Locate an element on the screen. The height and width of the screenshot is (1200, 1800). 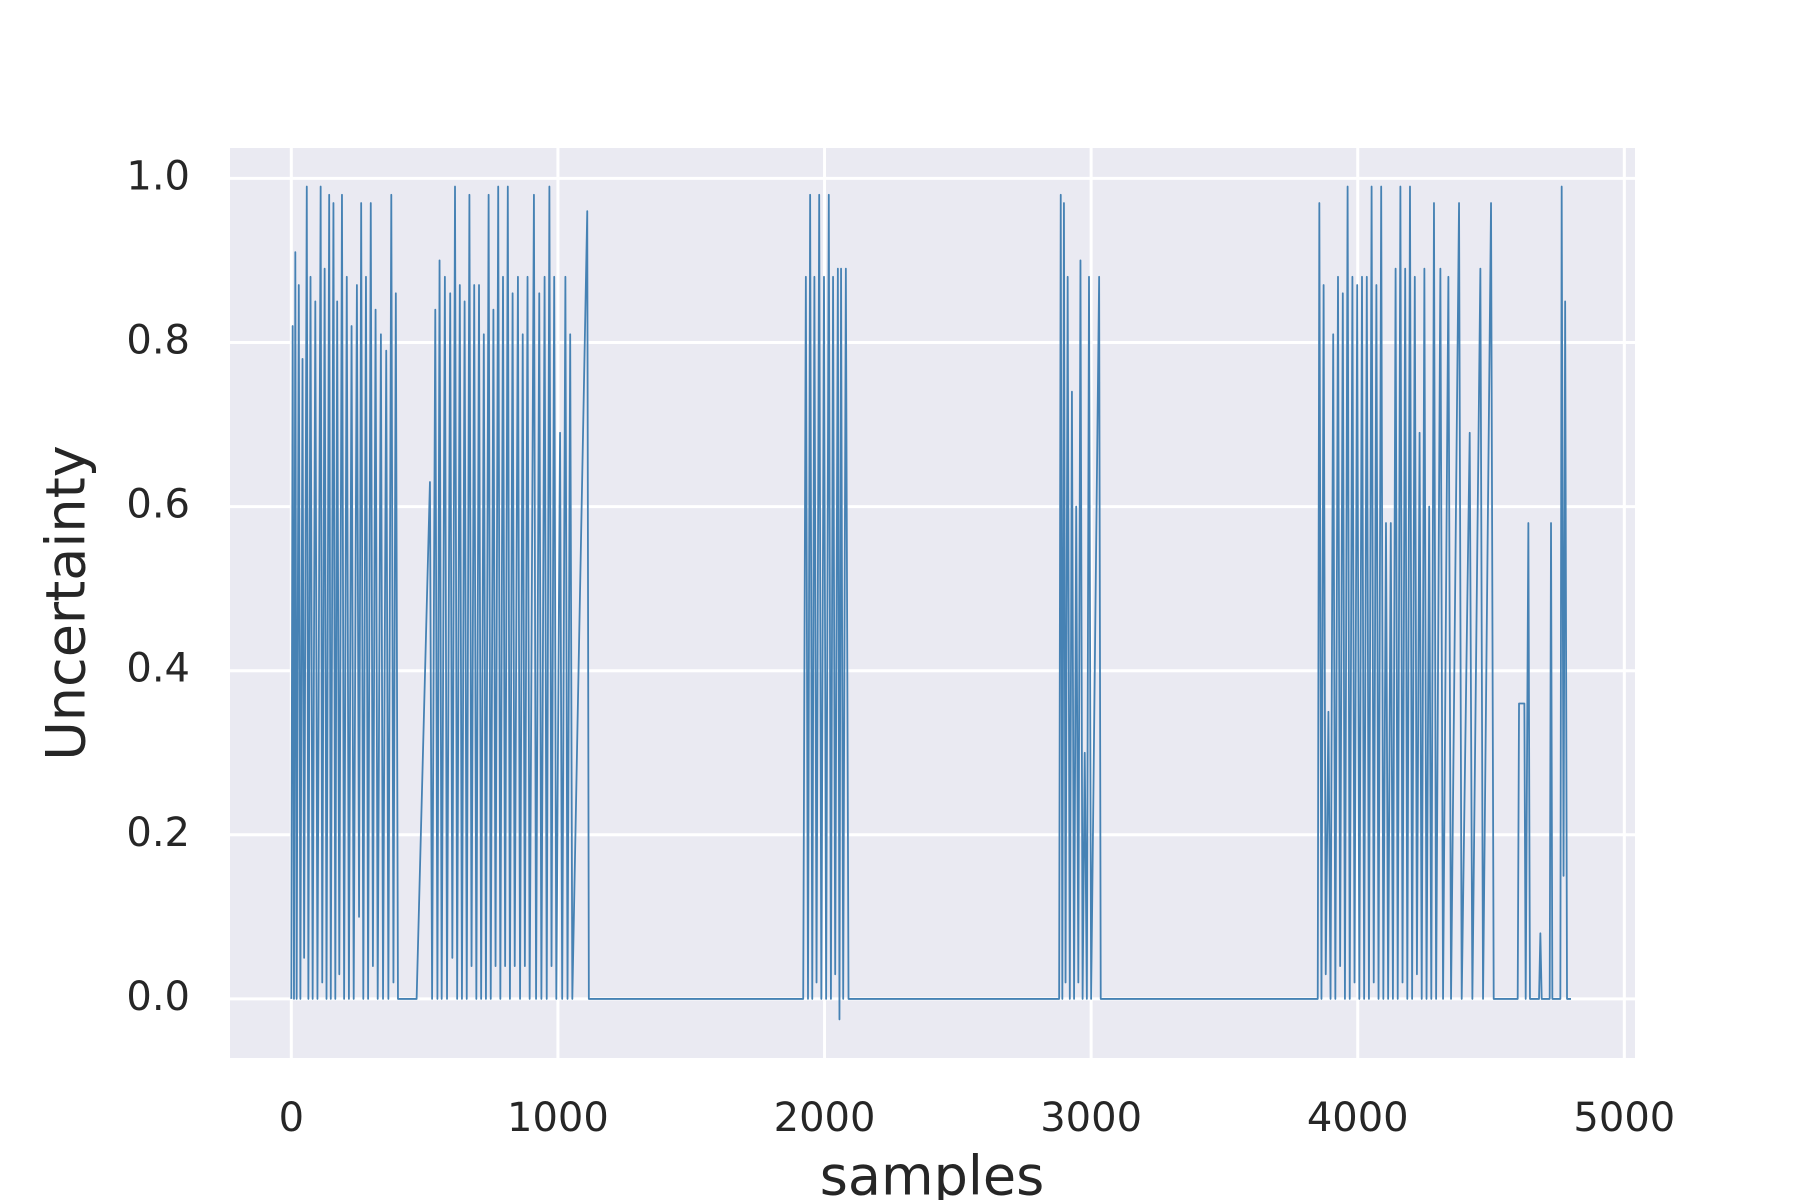
y-tick-label: 0.0 is located at coordinates (158, 997).